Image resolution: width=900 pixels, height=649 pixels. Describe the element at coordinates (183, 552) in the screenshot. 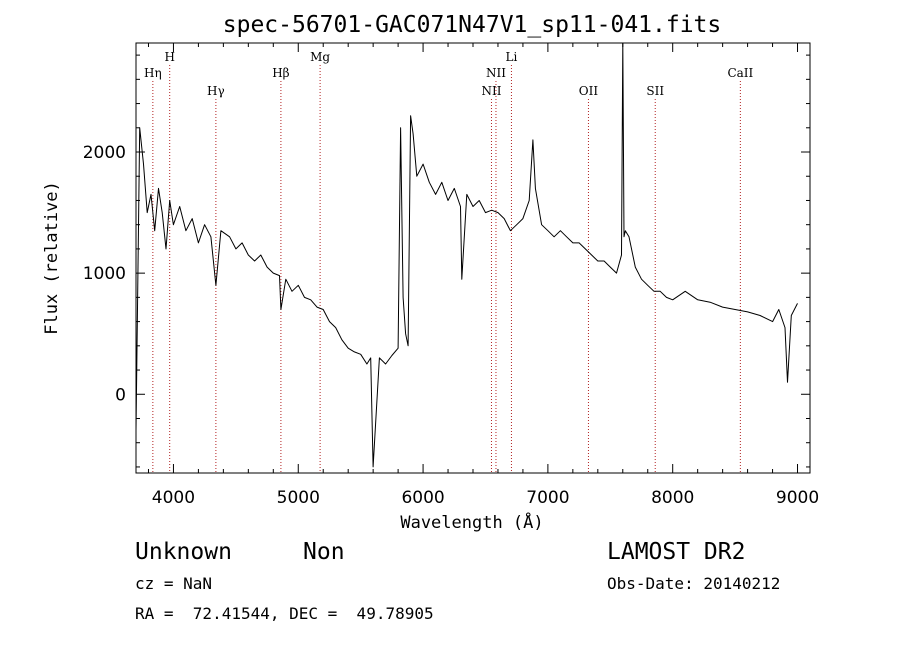

I see `object-class: Unknown` at that location.